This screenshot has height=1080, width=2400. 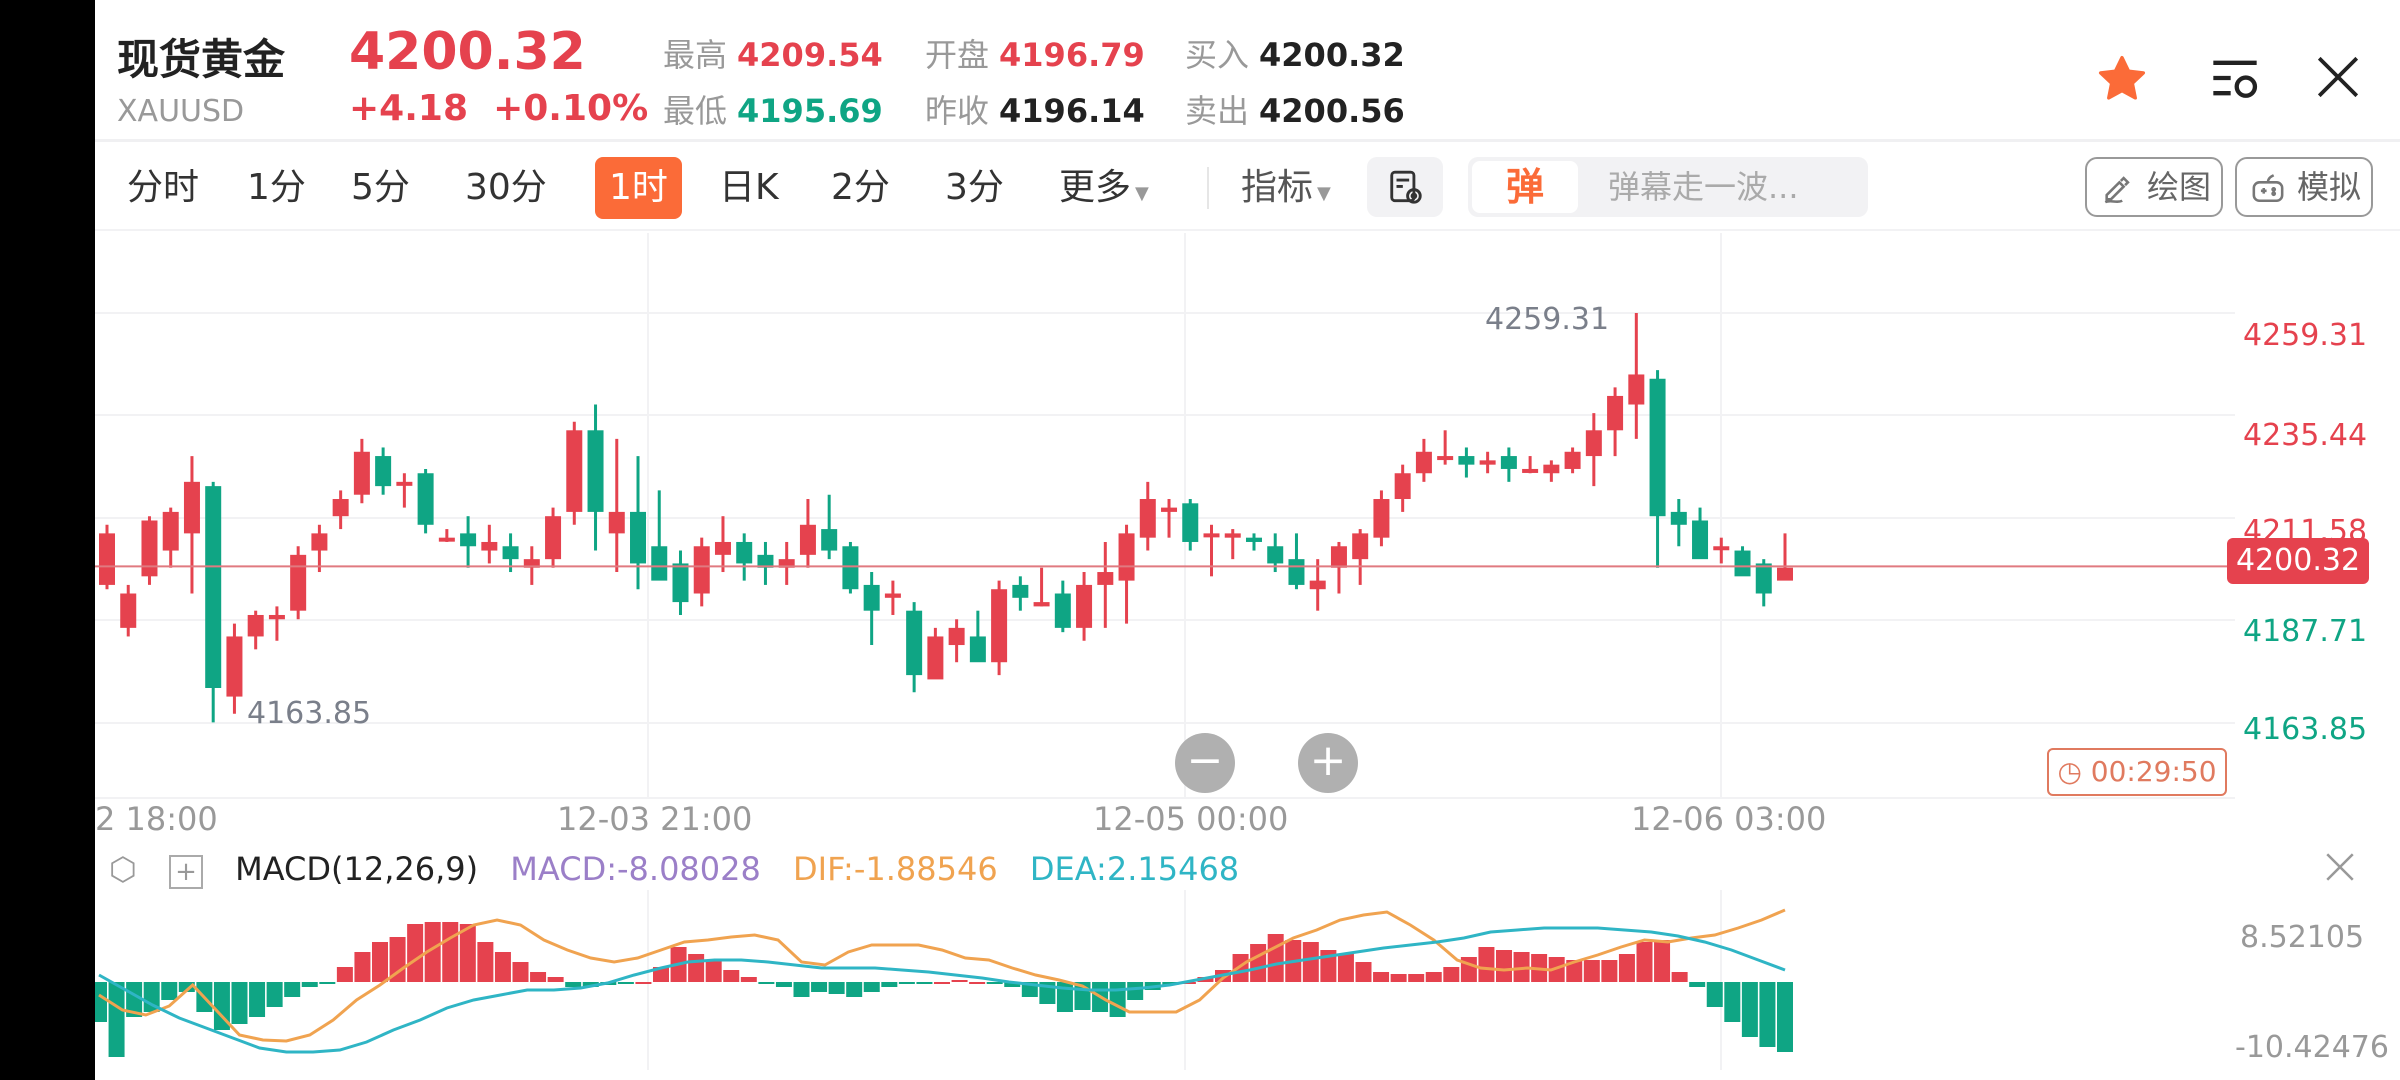 I want to click on x-tick-3: 12-05 00:00, so click(x=1191, y=819).